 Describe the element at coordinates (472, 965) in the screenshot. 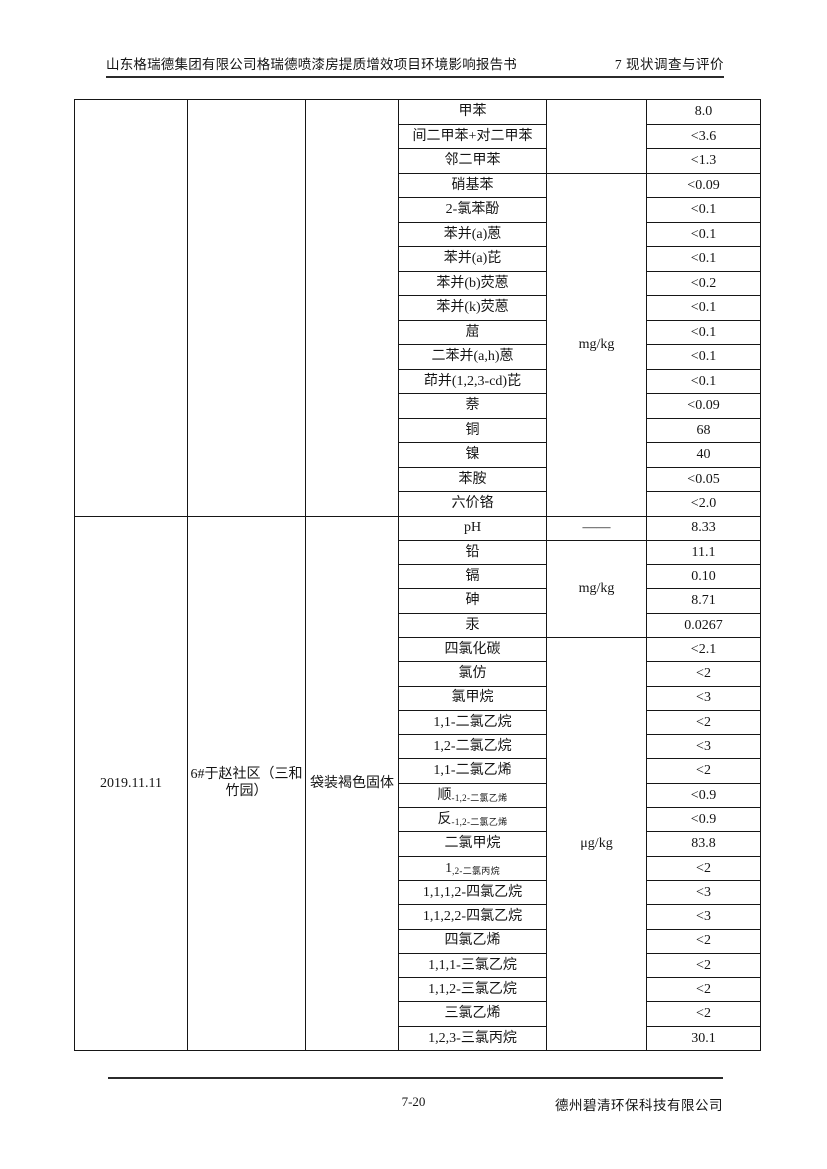

I see `param-cell: 1,1,1-三氯乙烷` at that location.